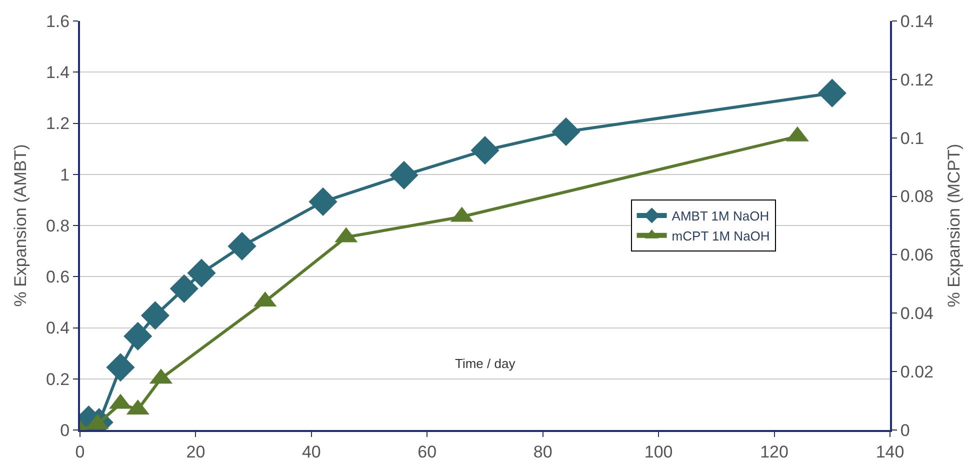  Describe the element at coordinates (485, 363) in the screenshot. I see `x-axis-title: Time / day` at that location.